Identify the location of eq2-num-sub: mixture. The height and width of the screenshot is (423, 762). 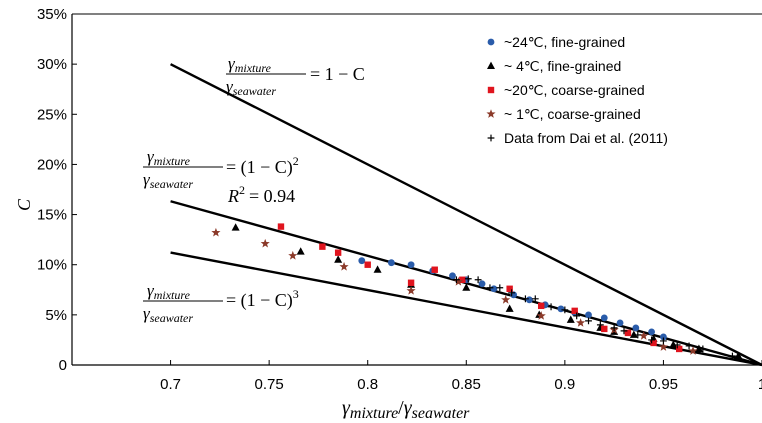
(172, 161).